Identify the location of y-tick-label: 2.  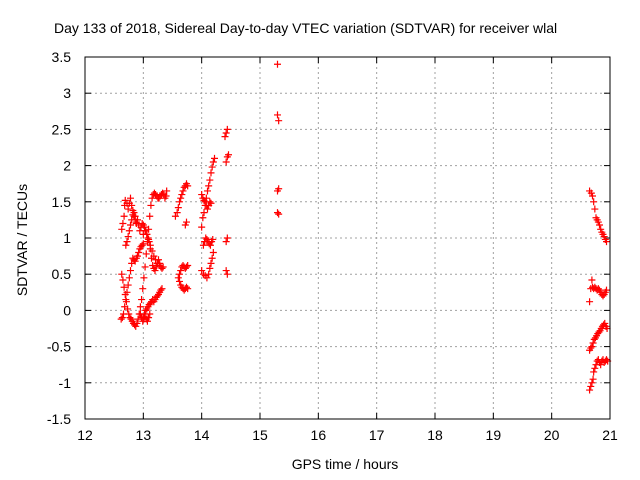
(67, 166).